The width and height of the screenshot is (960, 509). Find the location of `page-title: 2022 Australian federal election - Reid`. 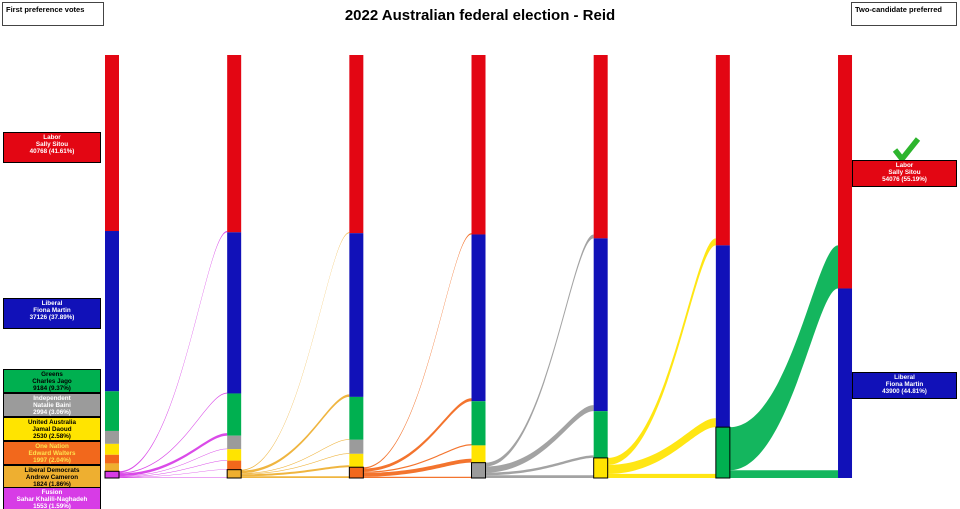

page-title: 2022 Australian federal election - Reid is located at coordinates (480, 15).